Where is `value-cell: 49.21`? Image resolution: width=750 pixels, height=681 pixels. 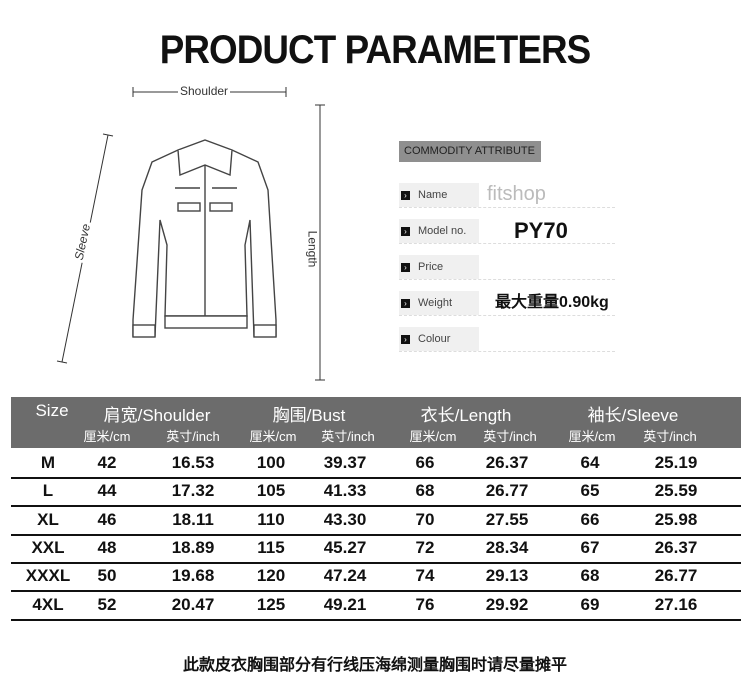
value-cell: 49.21 is located at coordinates (345, 604).